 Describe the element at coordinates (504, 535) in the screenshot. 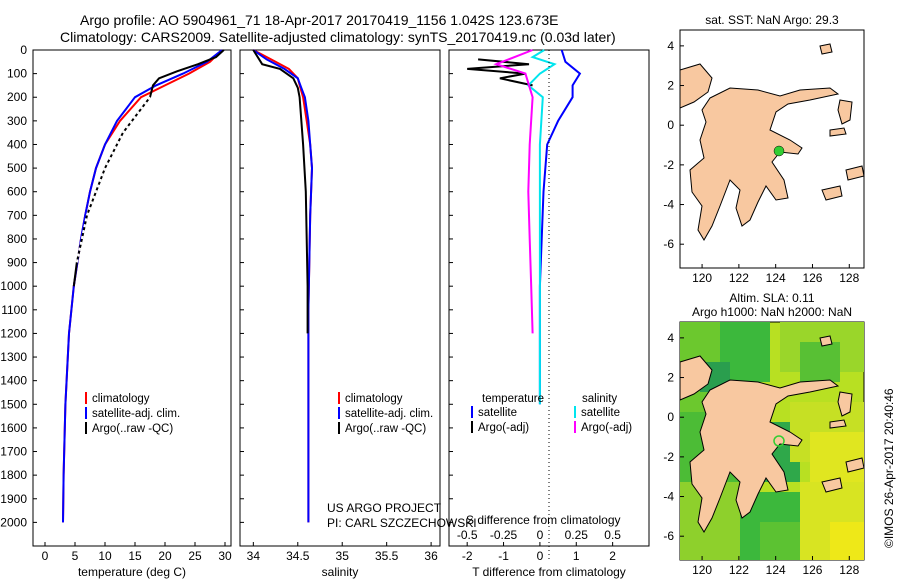

I see `s-tick-label: -0.25` at that location.